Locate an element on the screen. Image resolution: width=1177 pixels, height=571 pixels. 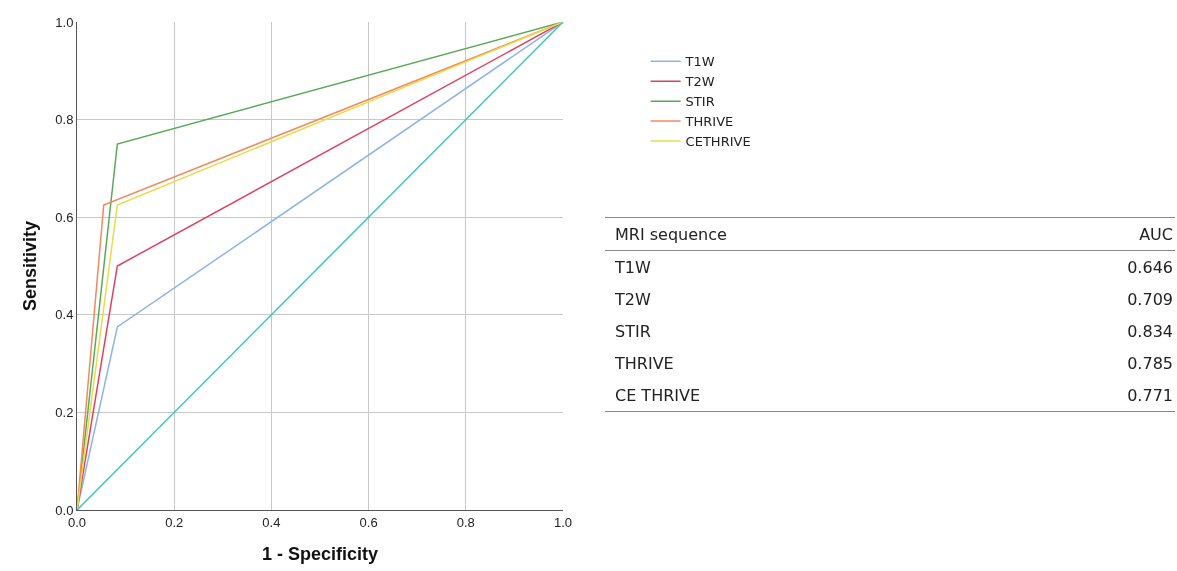
y-tick-label: 0.6 is located at coordinates (64, 217).